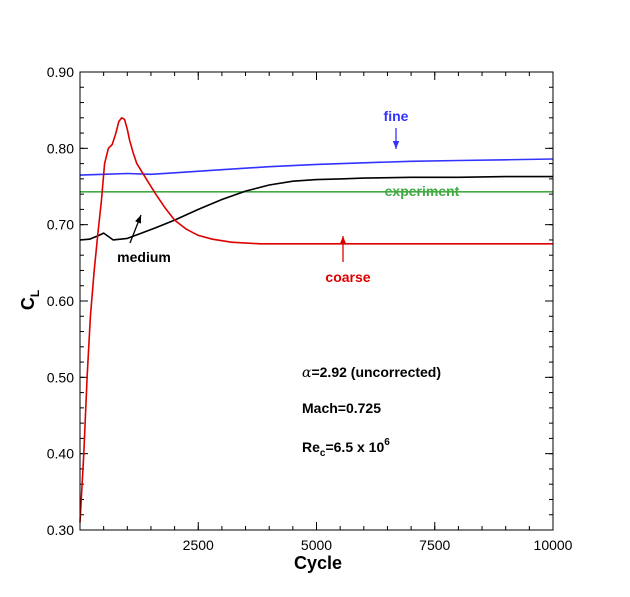 The width and height of the screenshot is (630, 597). I want to click on x-tick-label: 2500, so click(198, 545).